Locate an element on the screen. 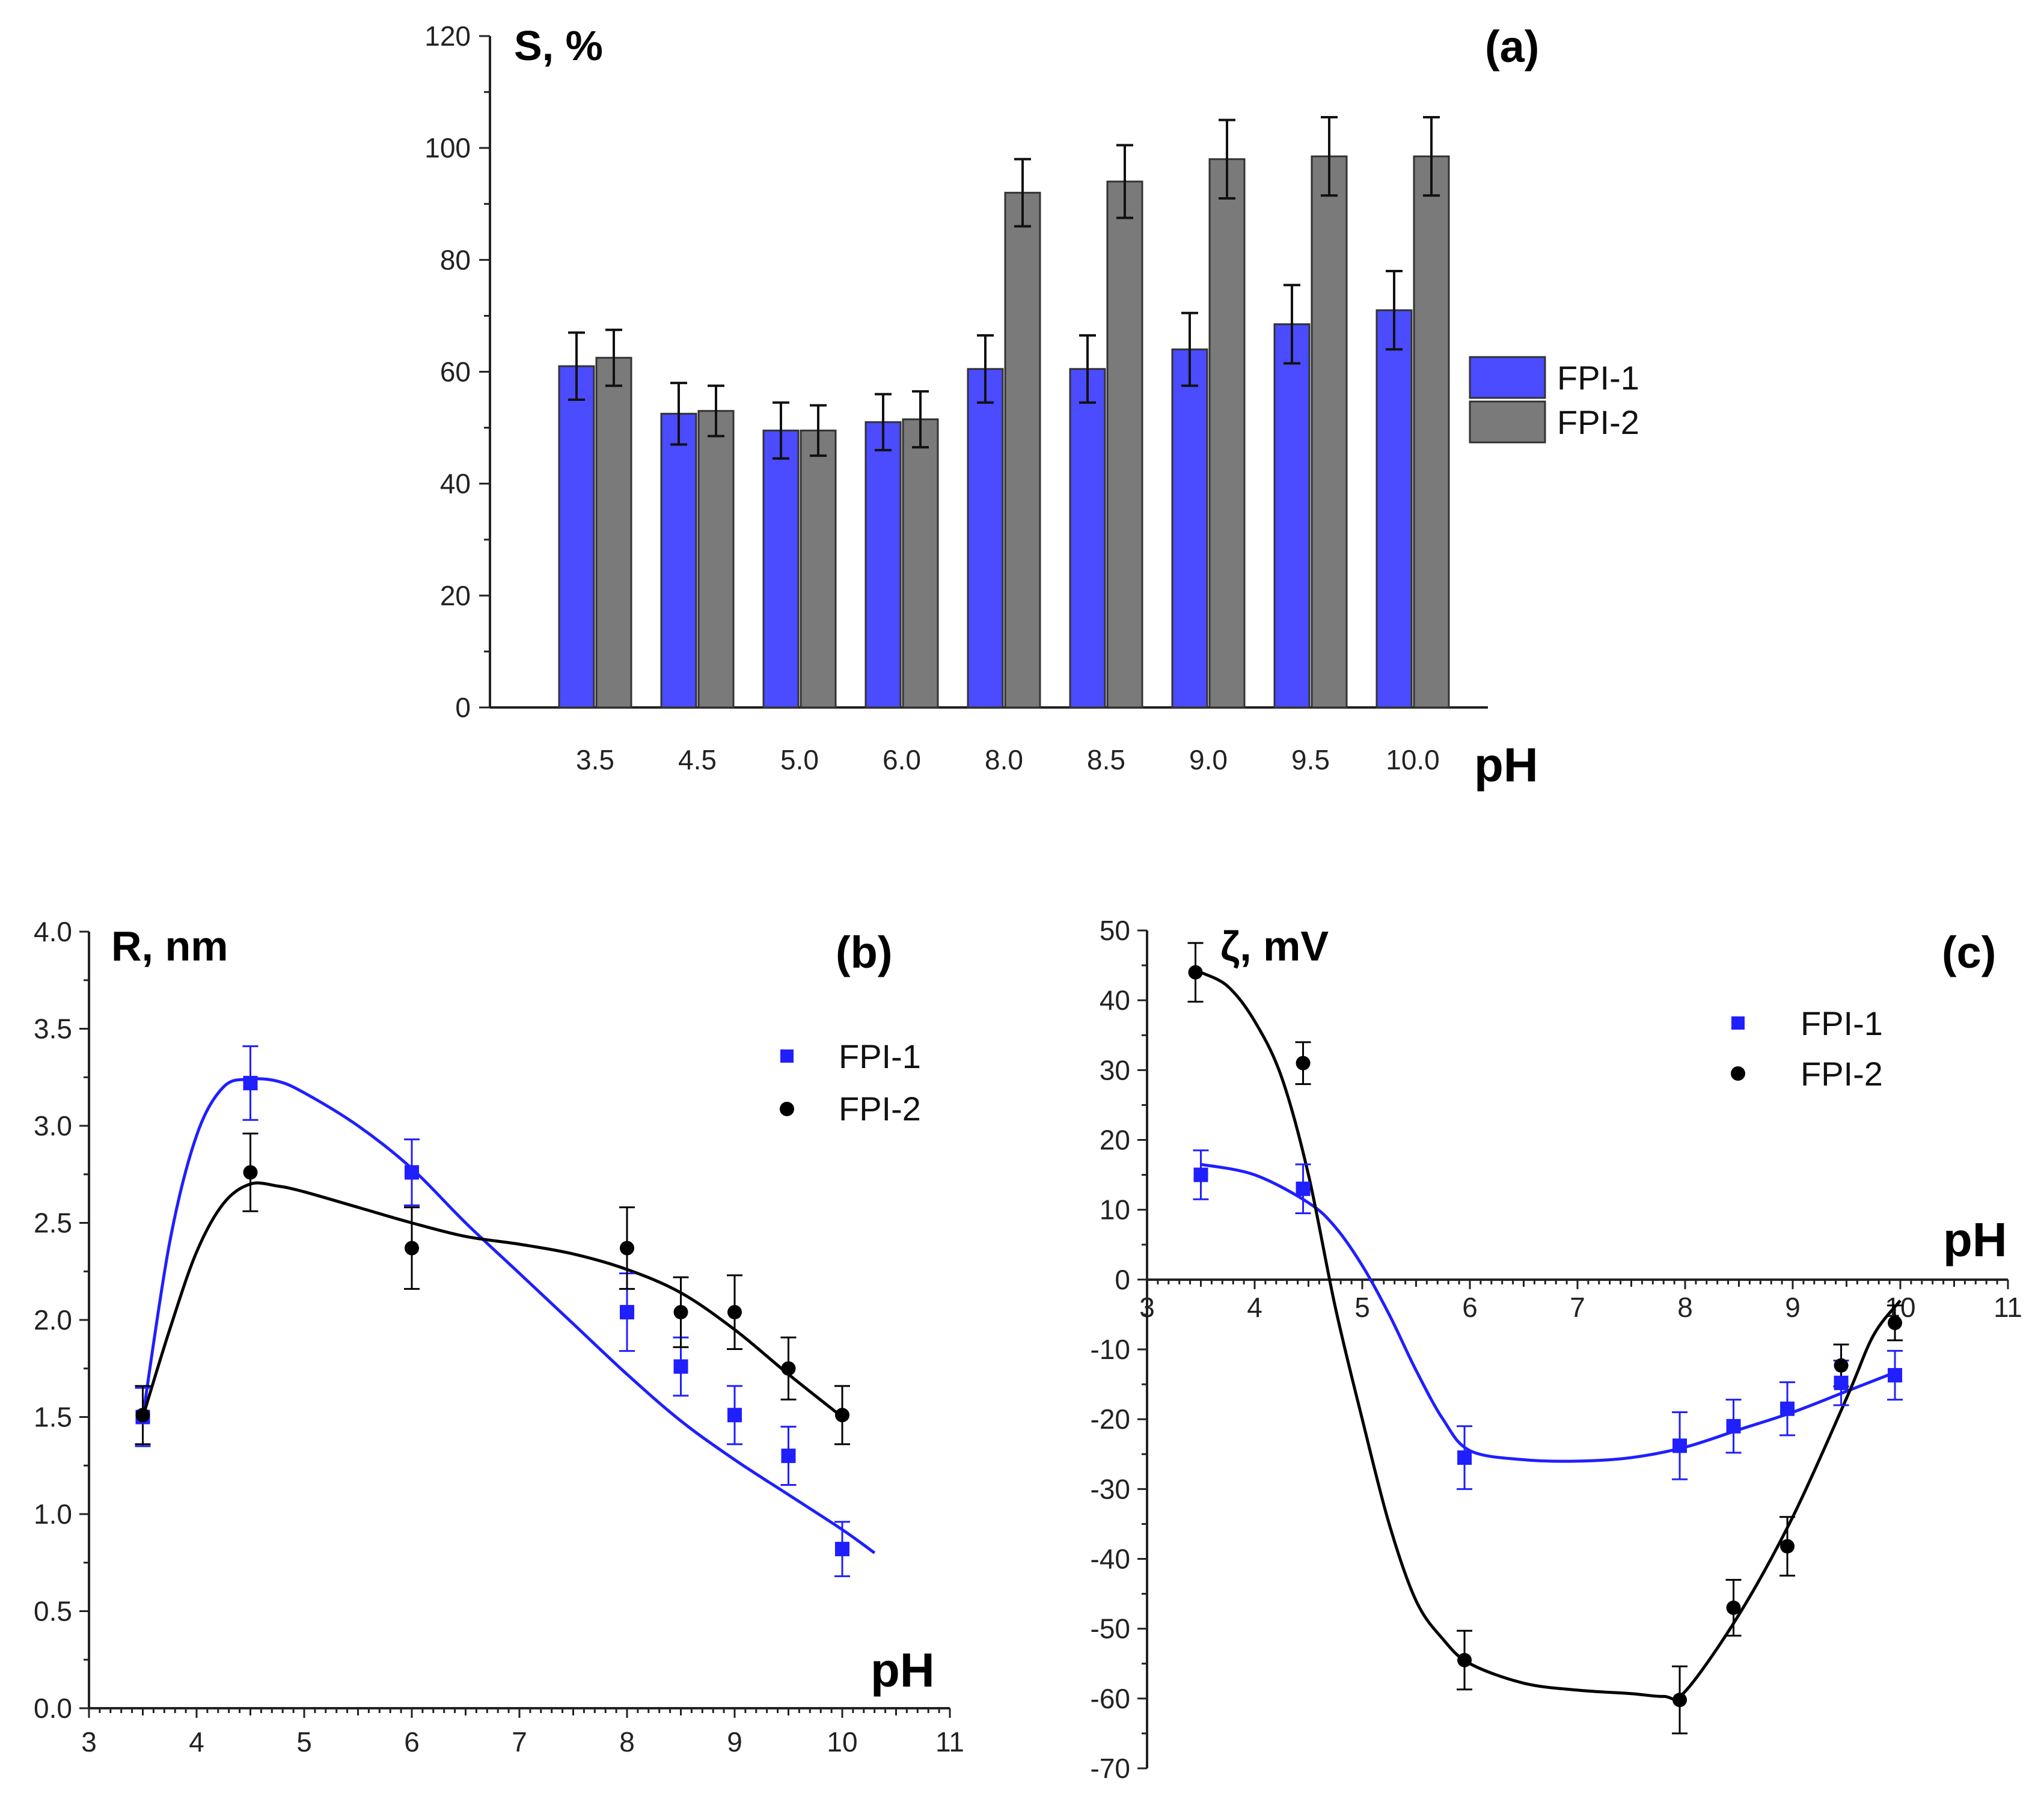 The width and height of the screenshot is (2044, 1802). panel-a-x-tick-label: 6.0 is located at coordinates (902, 759).